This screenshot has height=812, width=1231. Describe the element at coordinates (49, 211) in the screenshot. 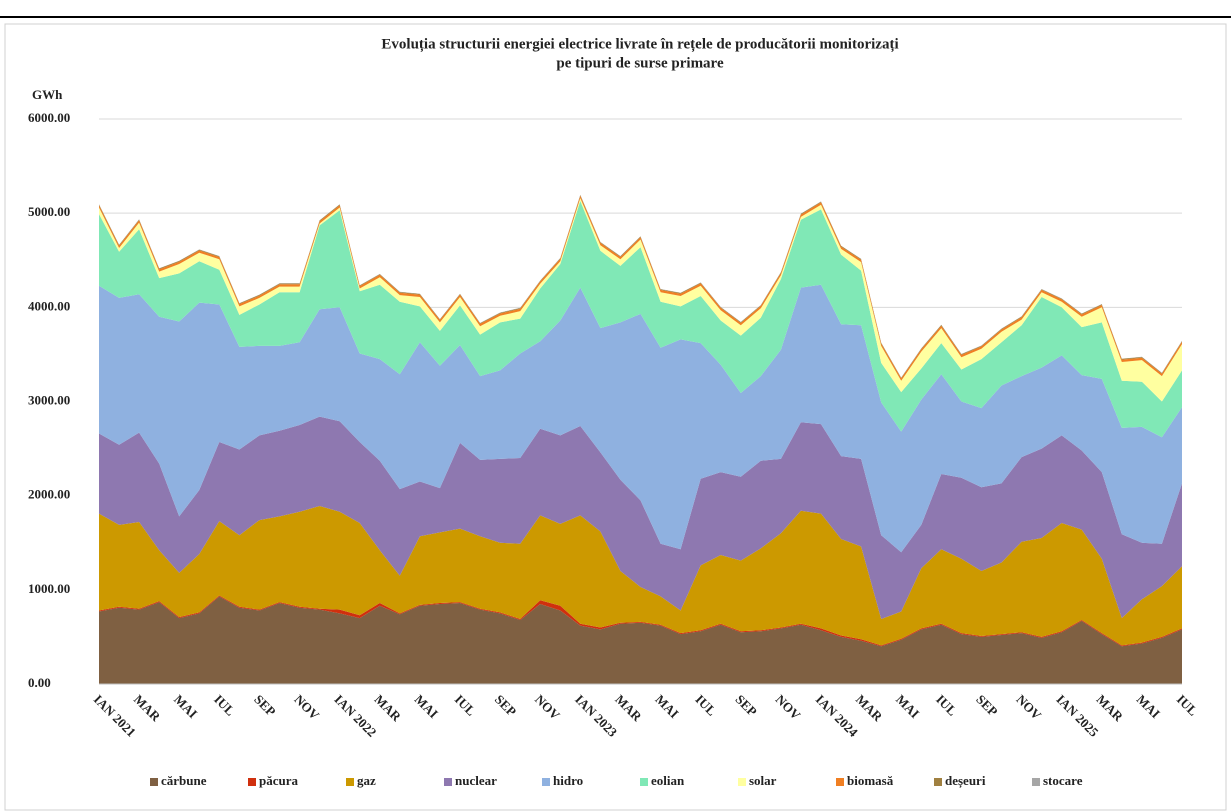

I see `y-tick-label: 5000.00` at that location.